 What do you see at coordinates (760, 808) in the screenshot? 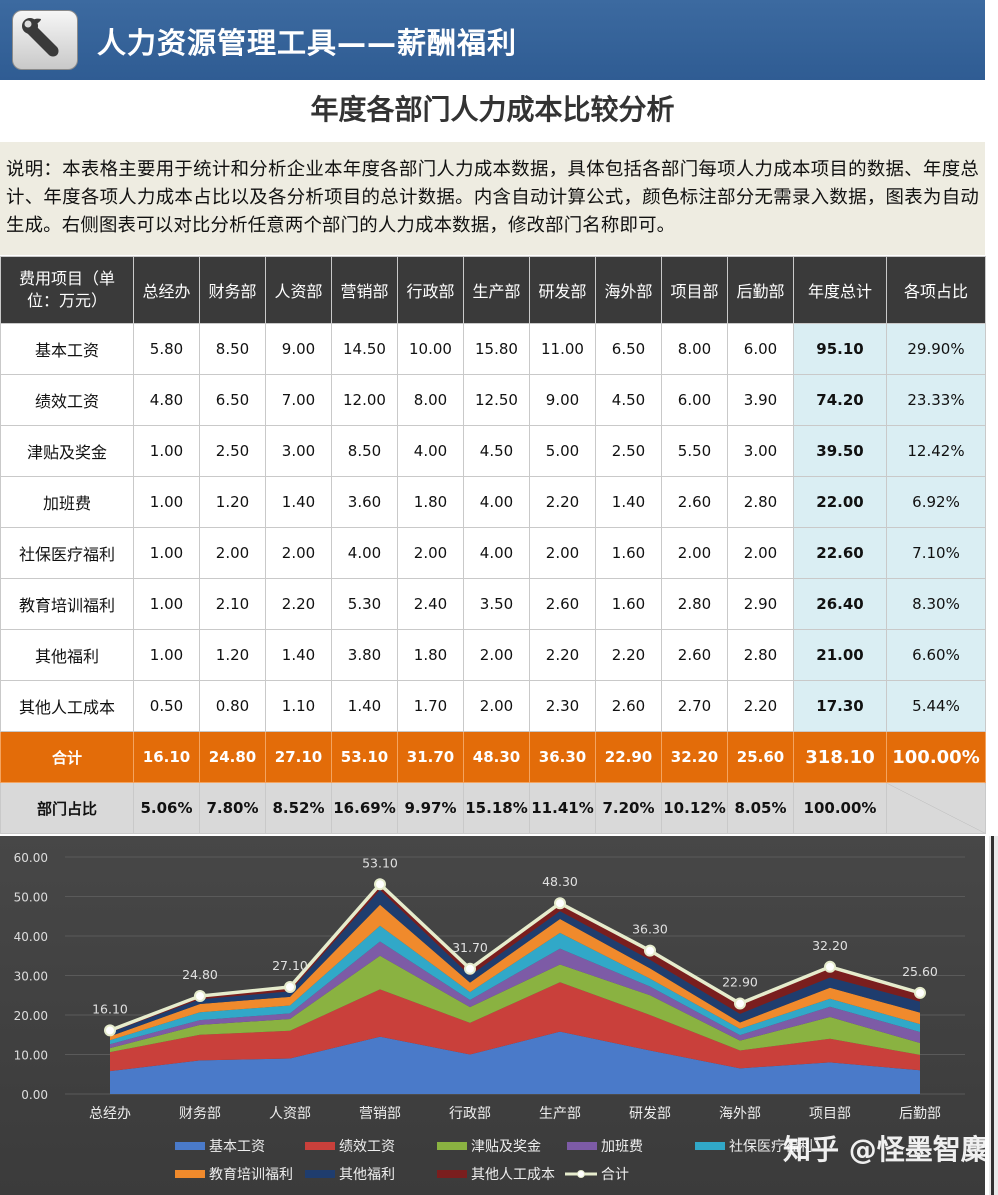
I see `share-value: 8.05%` at bounding box center [760, 808].